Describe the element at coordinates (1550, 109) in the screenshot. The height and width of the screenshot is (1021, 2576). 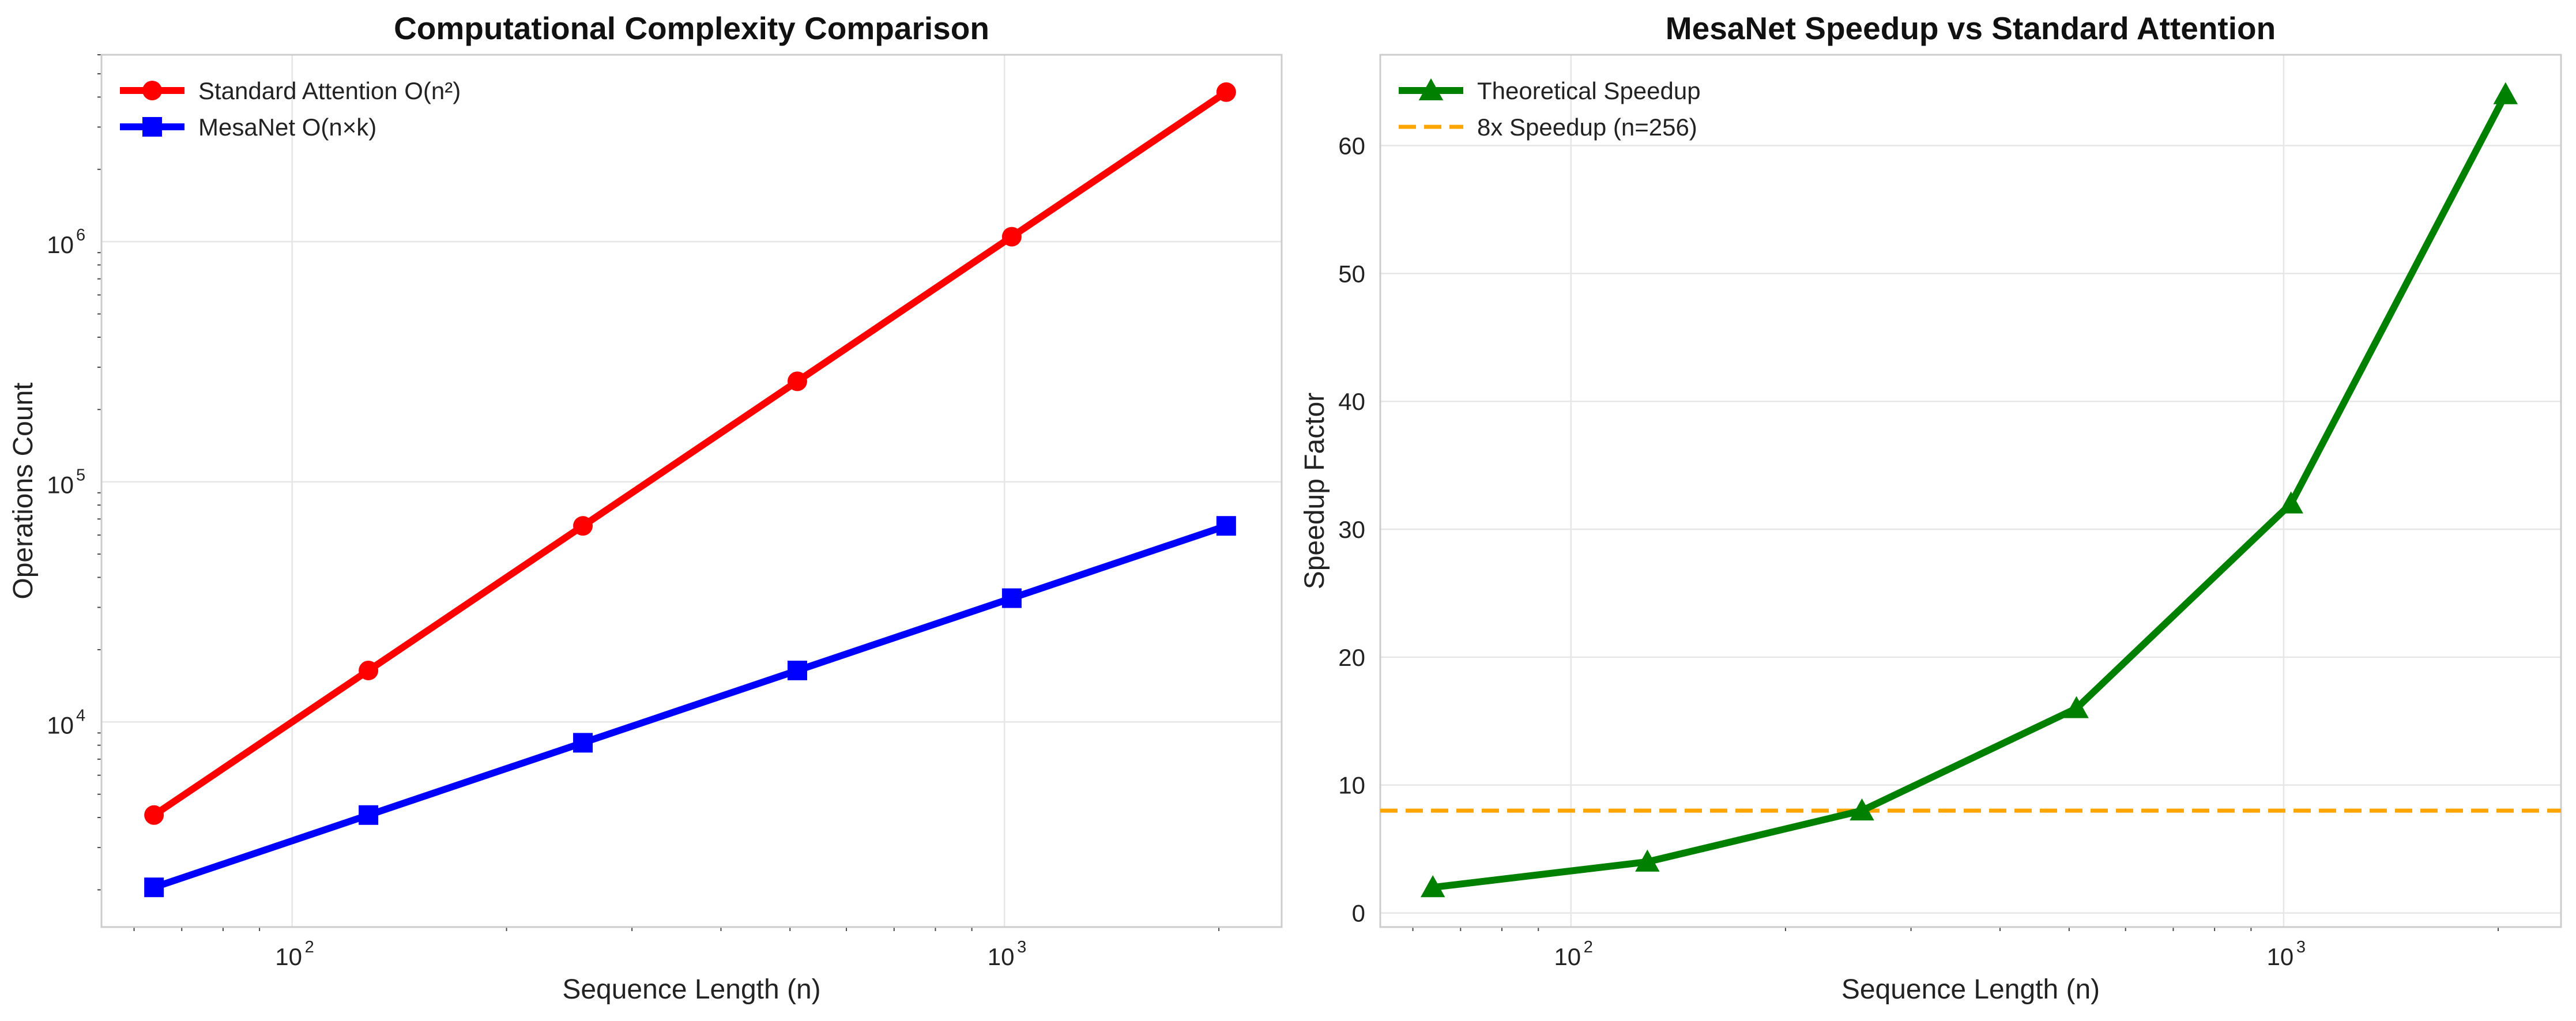
I see `legend: Theoretical Speedup 8x Speedup (n=256)` at that location.